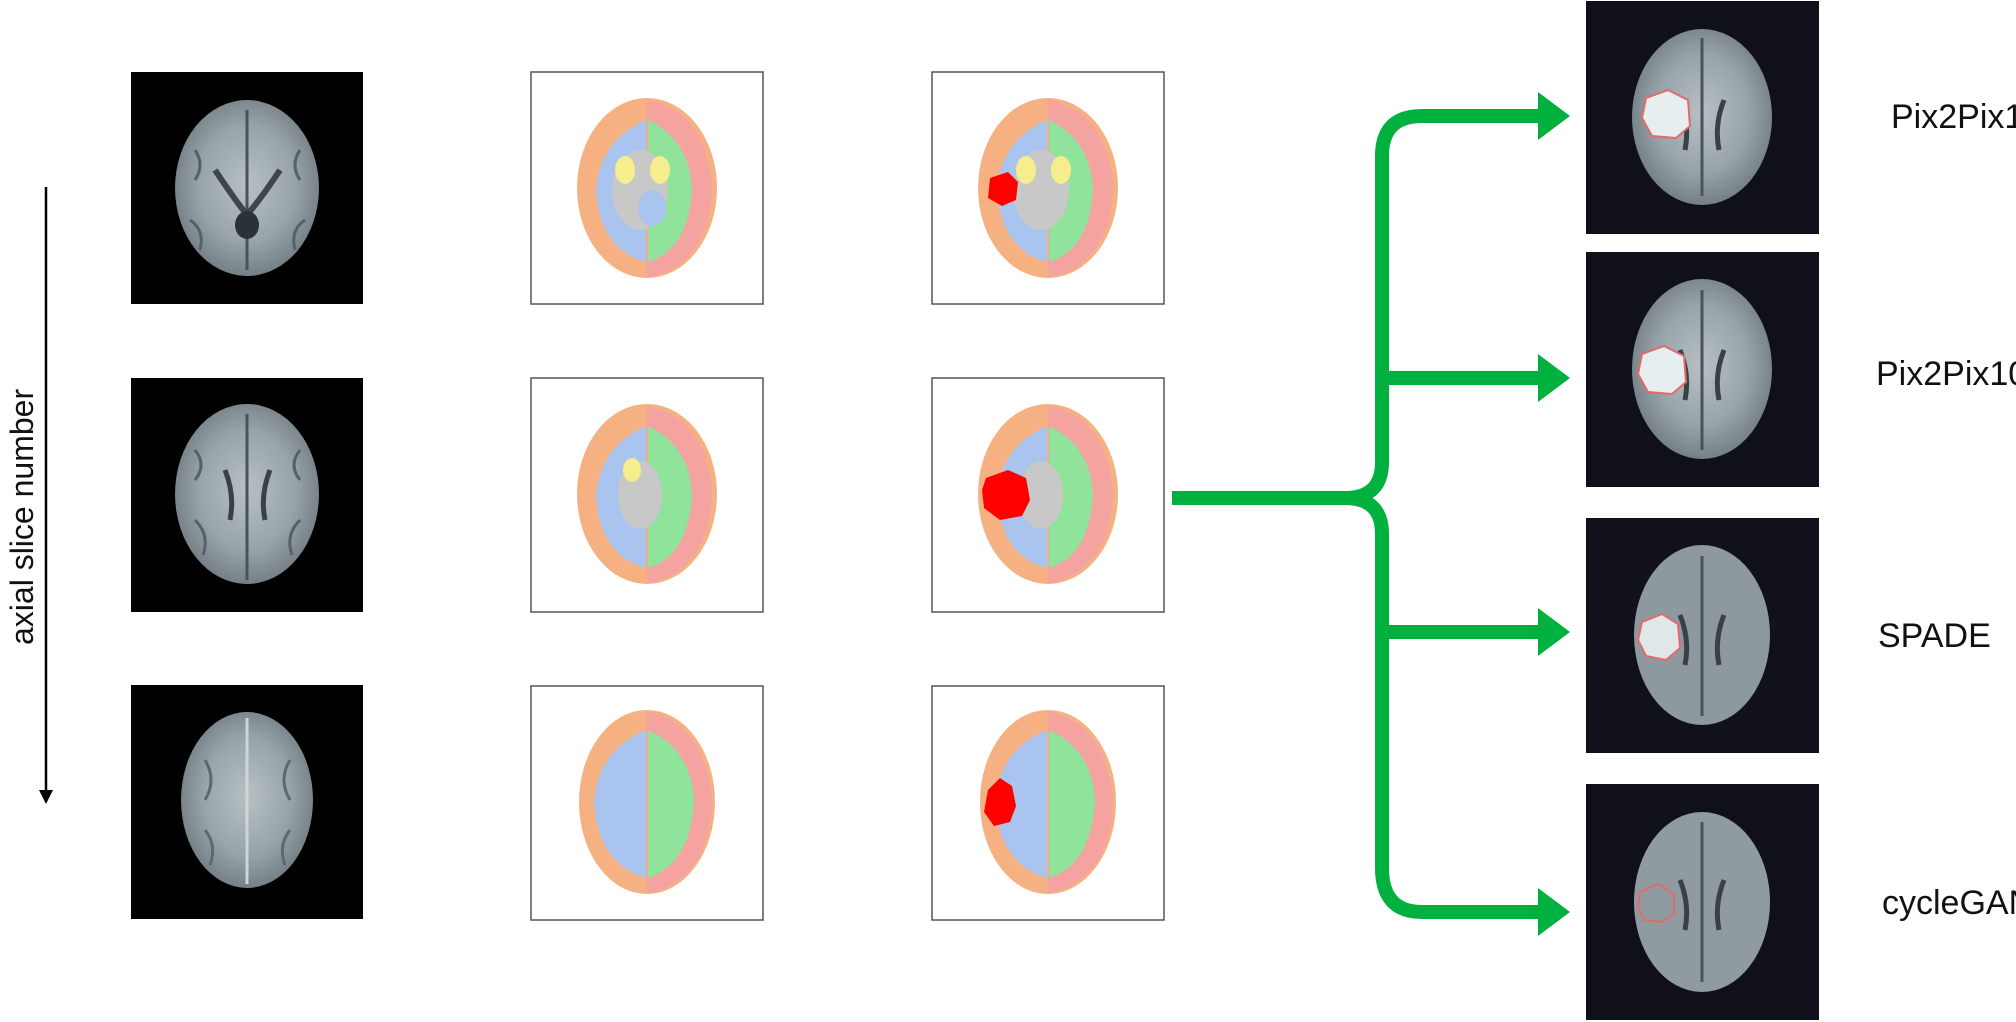 This screenshot has height=1022, width=2016. Describe the element at coordinates (1442, 307) in the screenshot. I see `branch-upper-curve` at that location.